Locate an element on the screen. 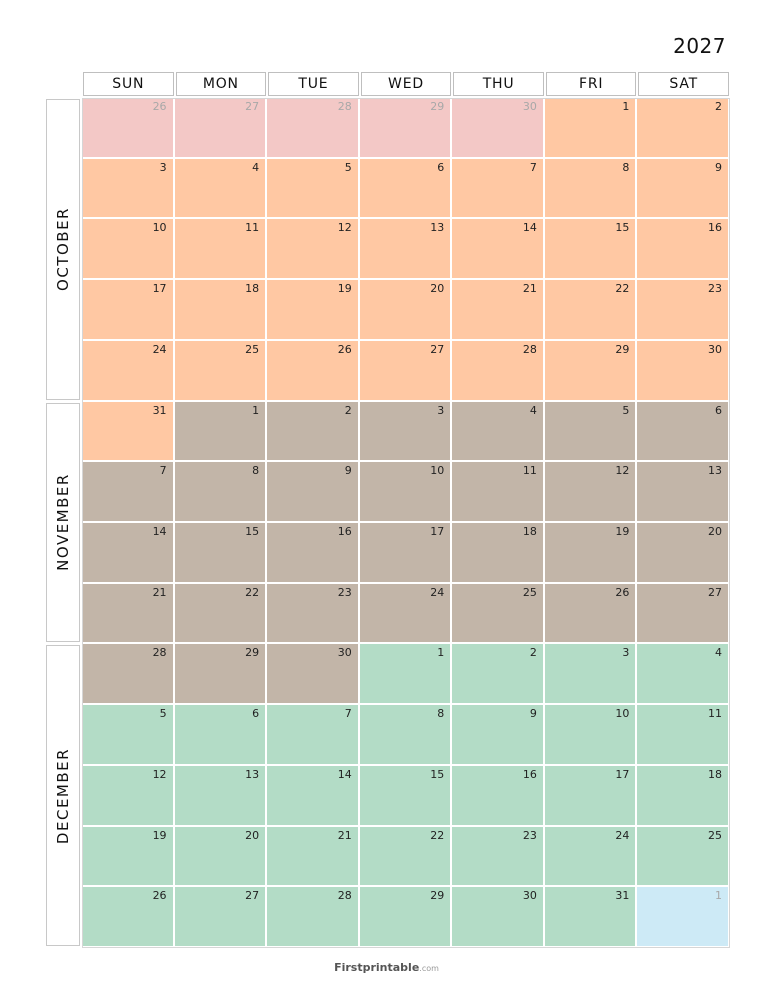 The image size is (773, 1000). day-number: 29 is located at coordinates (437, 896).